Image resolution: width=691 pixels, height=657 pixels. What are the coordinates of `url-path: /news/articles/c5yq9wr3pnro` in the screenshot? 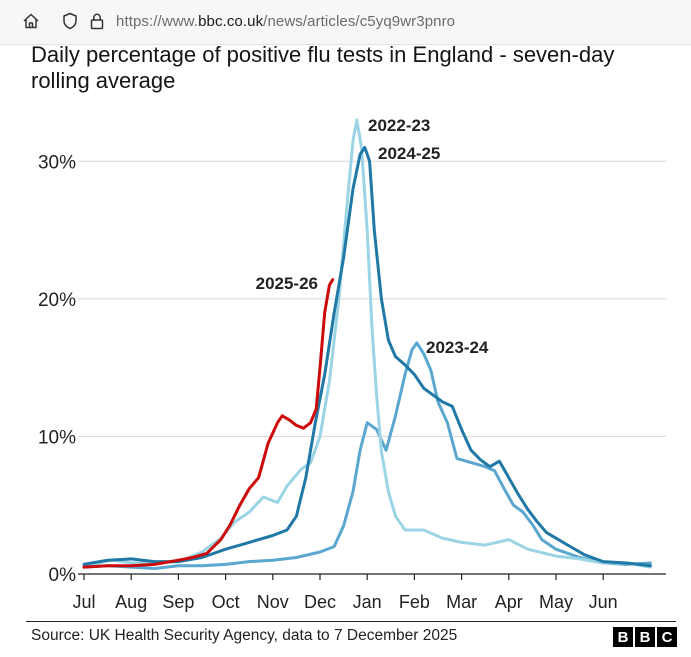 It's located at (359, 21).